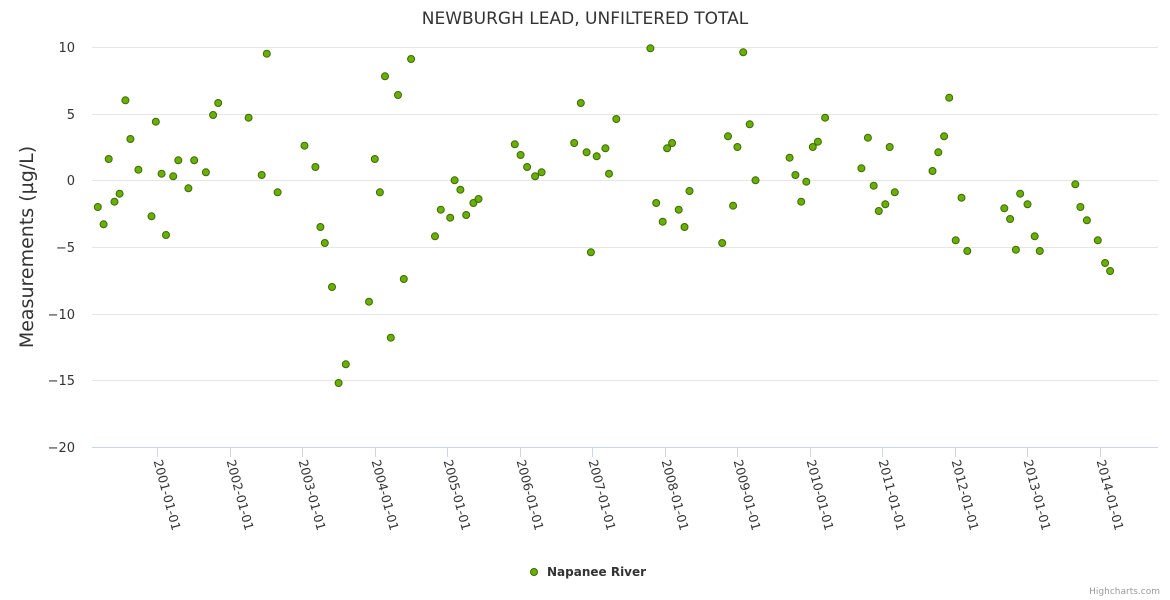 This screenshot has height=600, width=1170. Describe the element at coordinates (1124, 592) in the screenshot. I see `credit-link: Highcharts.com` at that location.